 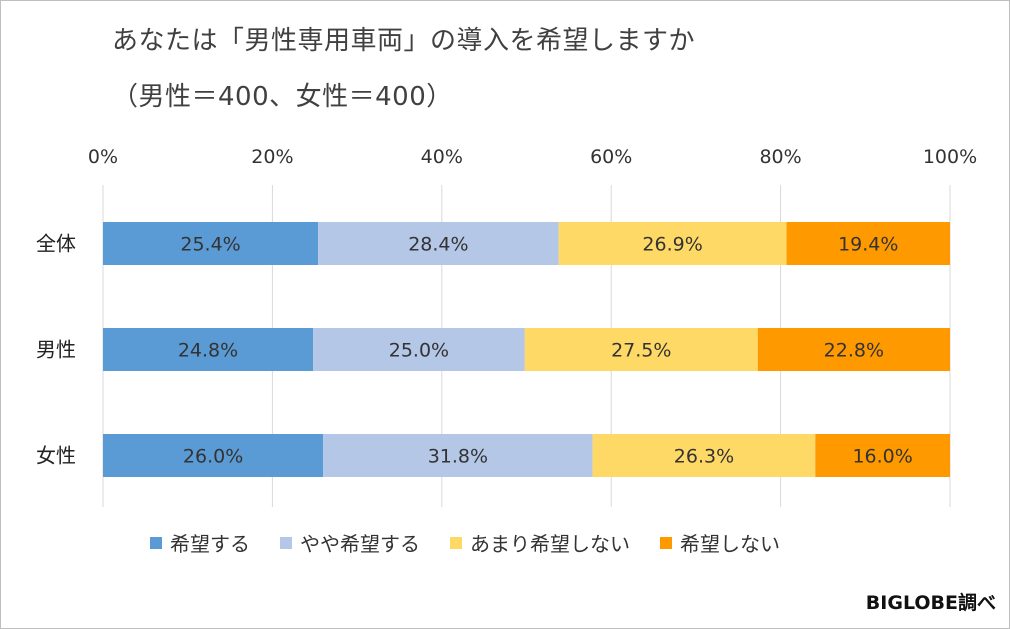 I want to click on legend-label: やや希望する, so click(x=360, y=544).